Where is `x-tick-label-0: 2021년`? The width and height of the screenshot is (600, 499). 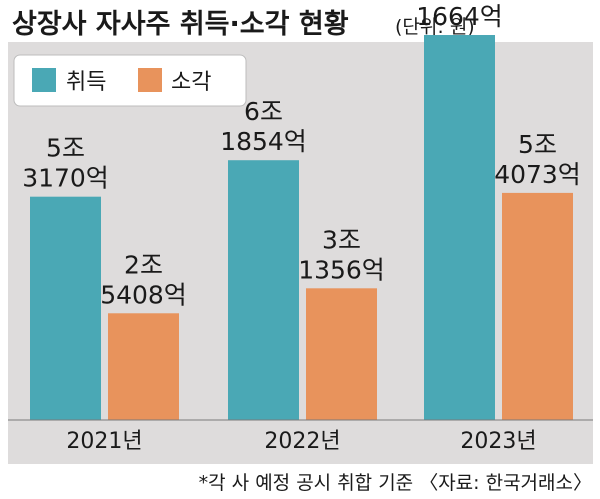
x-tick-label-0: 2021년 is located at coordinates (104, 441).